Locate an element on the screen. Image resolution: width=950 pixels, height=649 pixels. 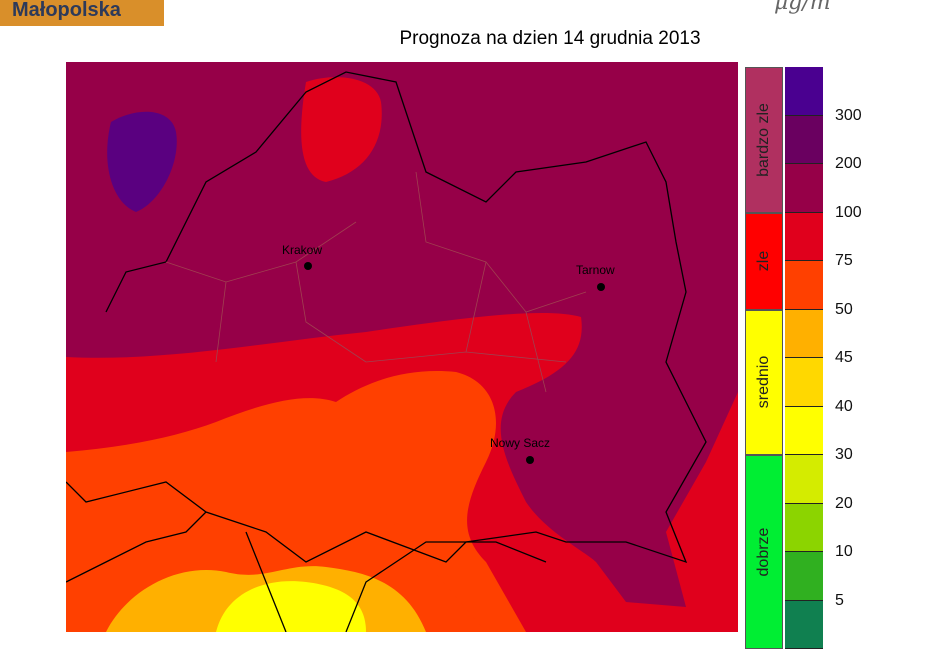
legend-category: zle is located at coordinates (764, 261).